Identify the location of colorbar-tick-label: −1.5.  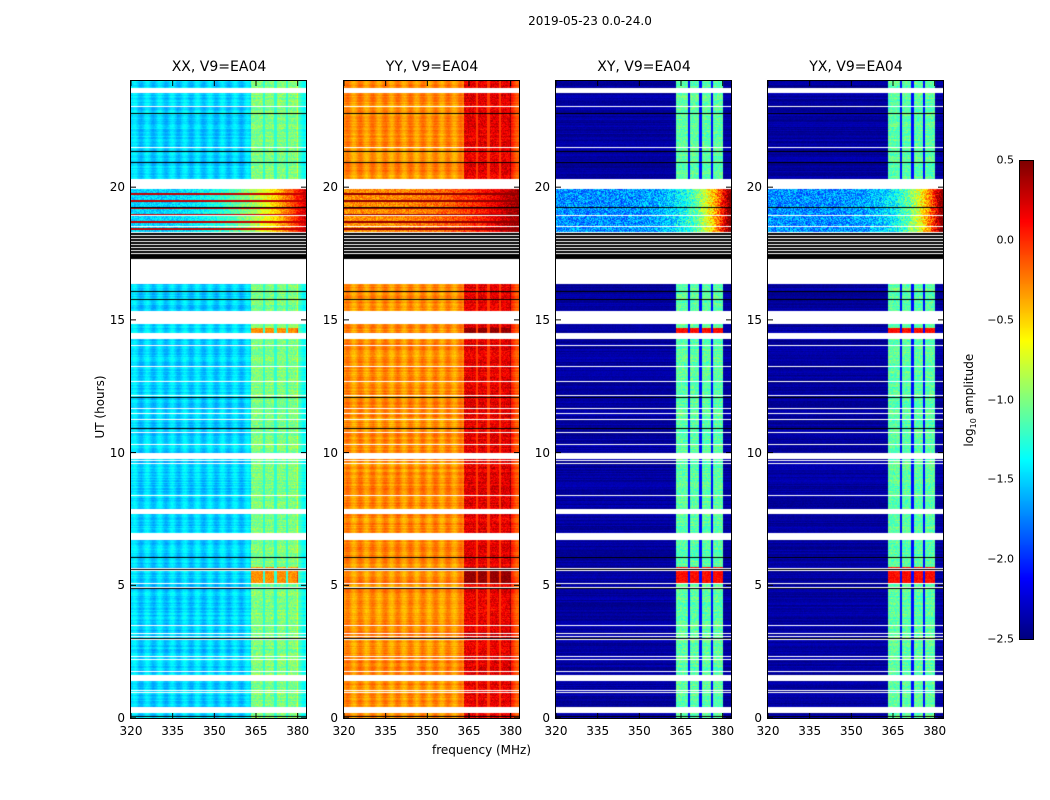
(1000, 479).